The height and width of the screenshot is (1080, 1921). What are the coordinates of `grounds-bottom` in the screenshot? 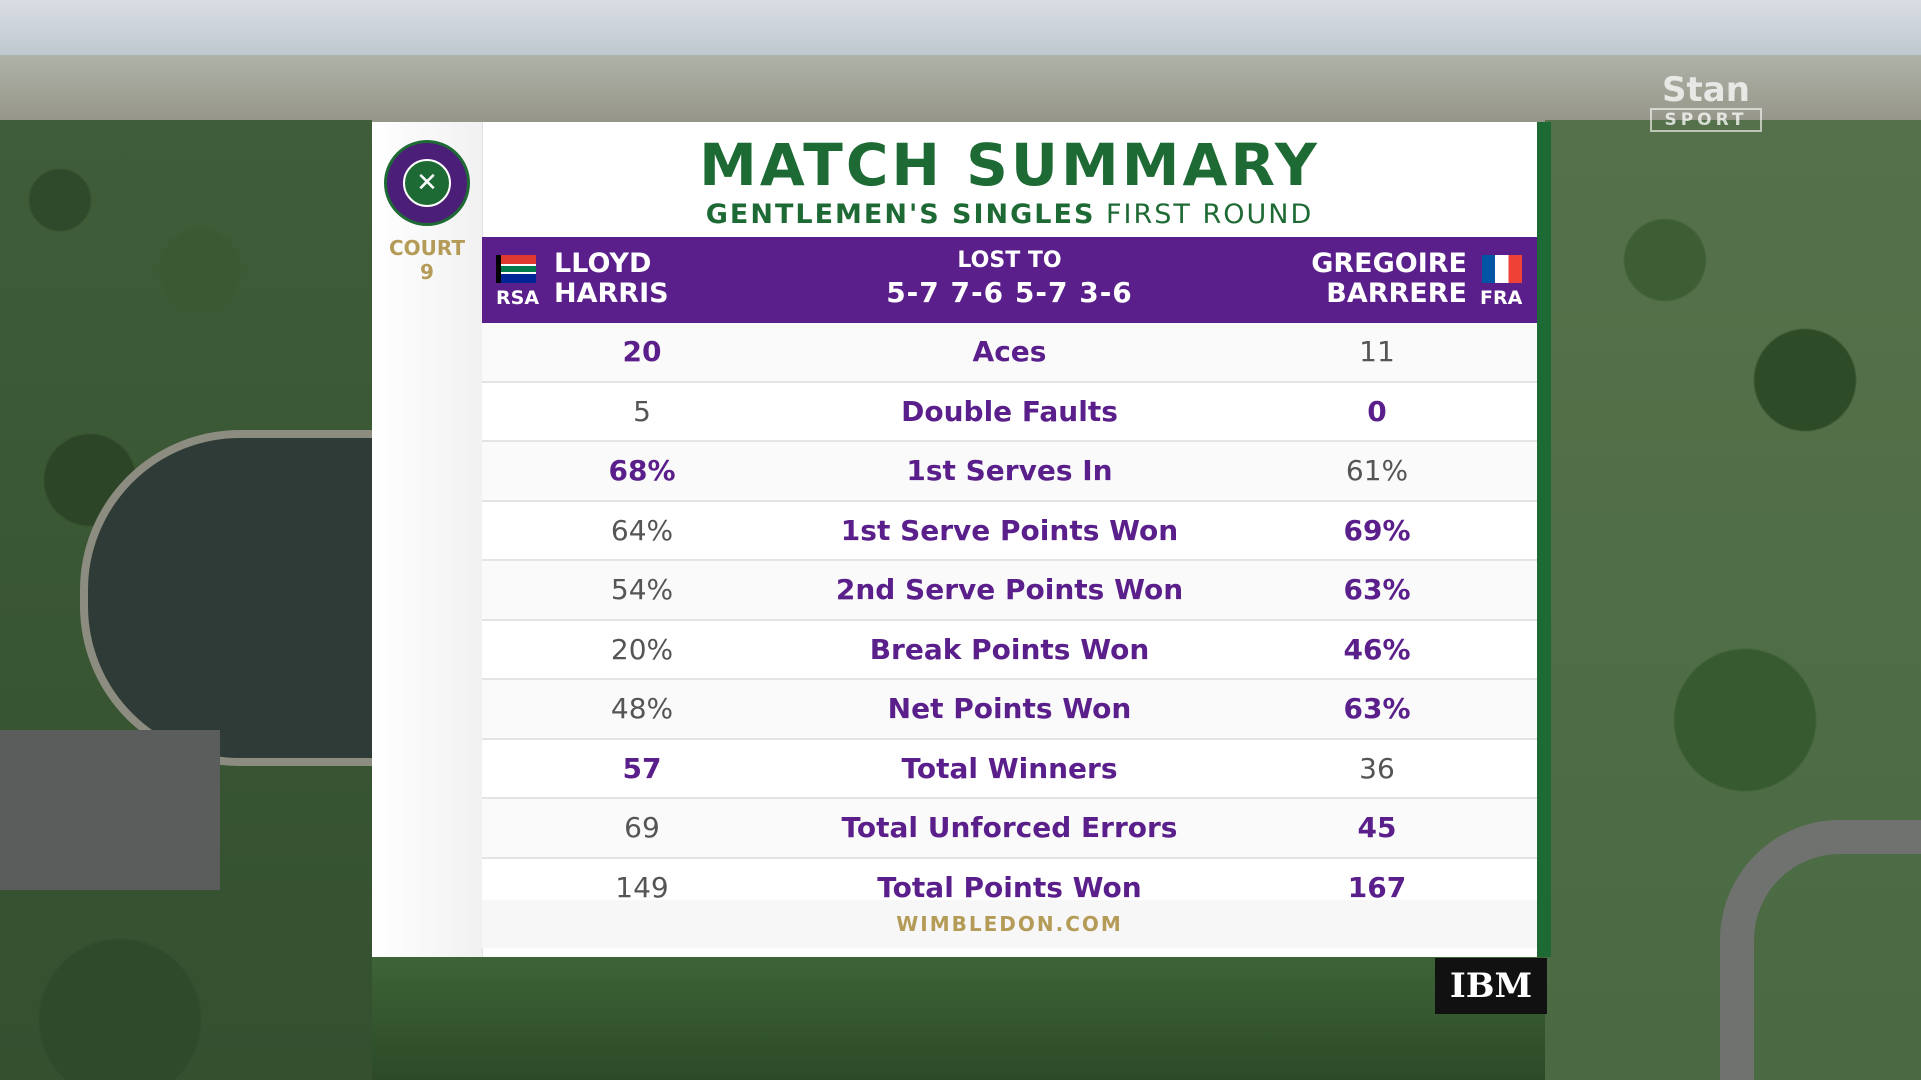 It's located at (958, 1017).